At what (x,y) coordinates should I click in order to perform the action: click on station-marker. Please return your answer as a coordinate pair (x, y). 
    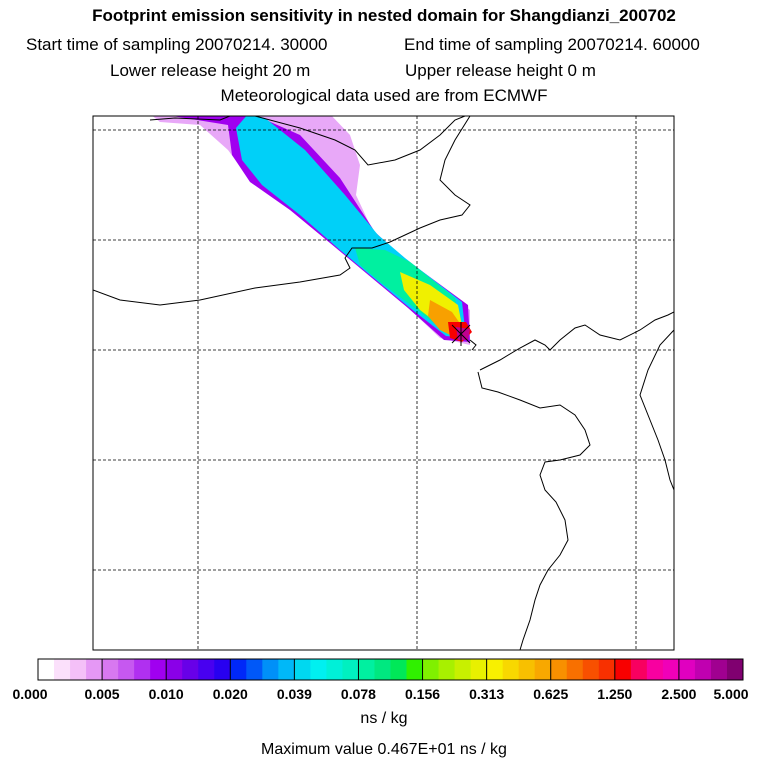
    Looking at the image, I should click on (461, 334).